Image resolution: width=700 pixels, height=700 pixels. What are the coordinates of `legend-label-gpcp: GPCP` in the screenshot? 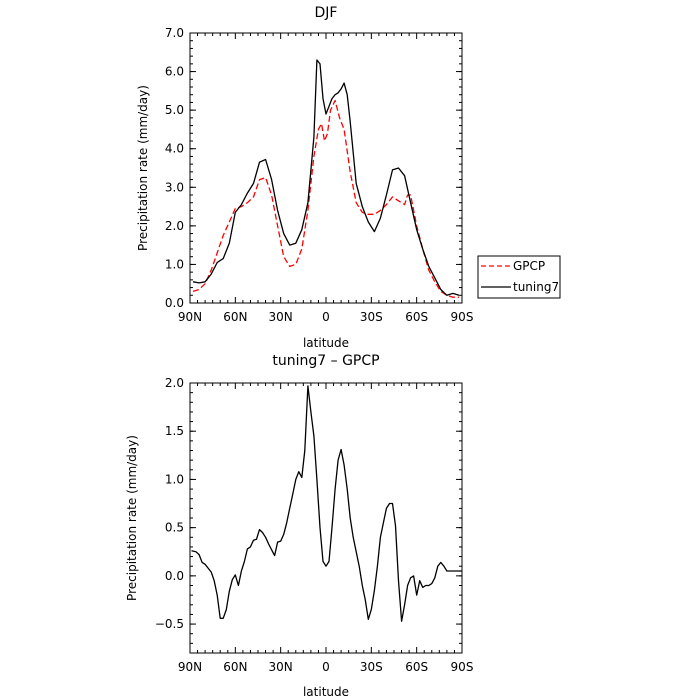 It's located at (529, 266).